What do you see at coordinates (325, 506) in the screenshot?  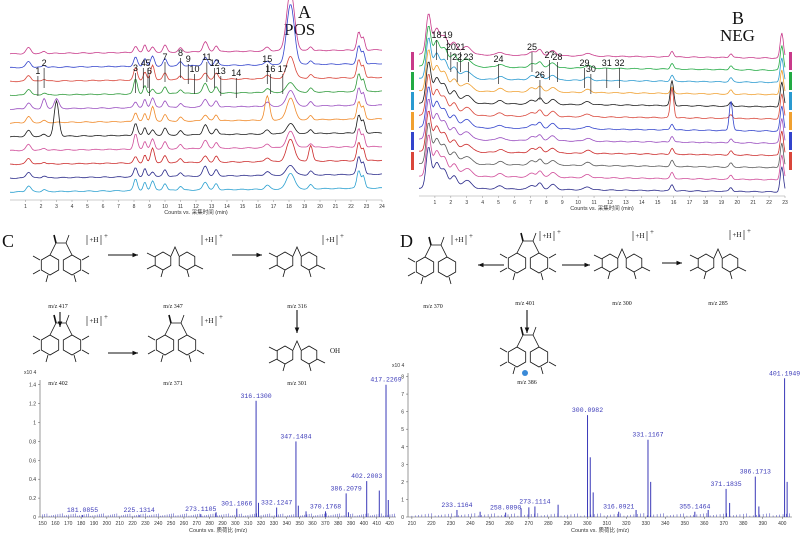 I see `peak-mz-label: 370.1768` at bounding box center [325, 506].